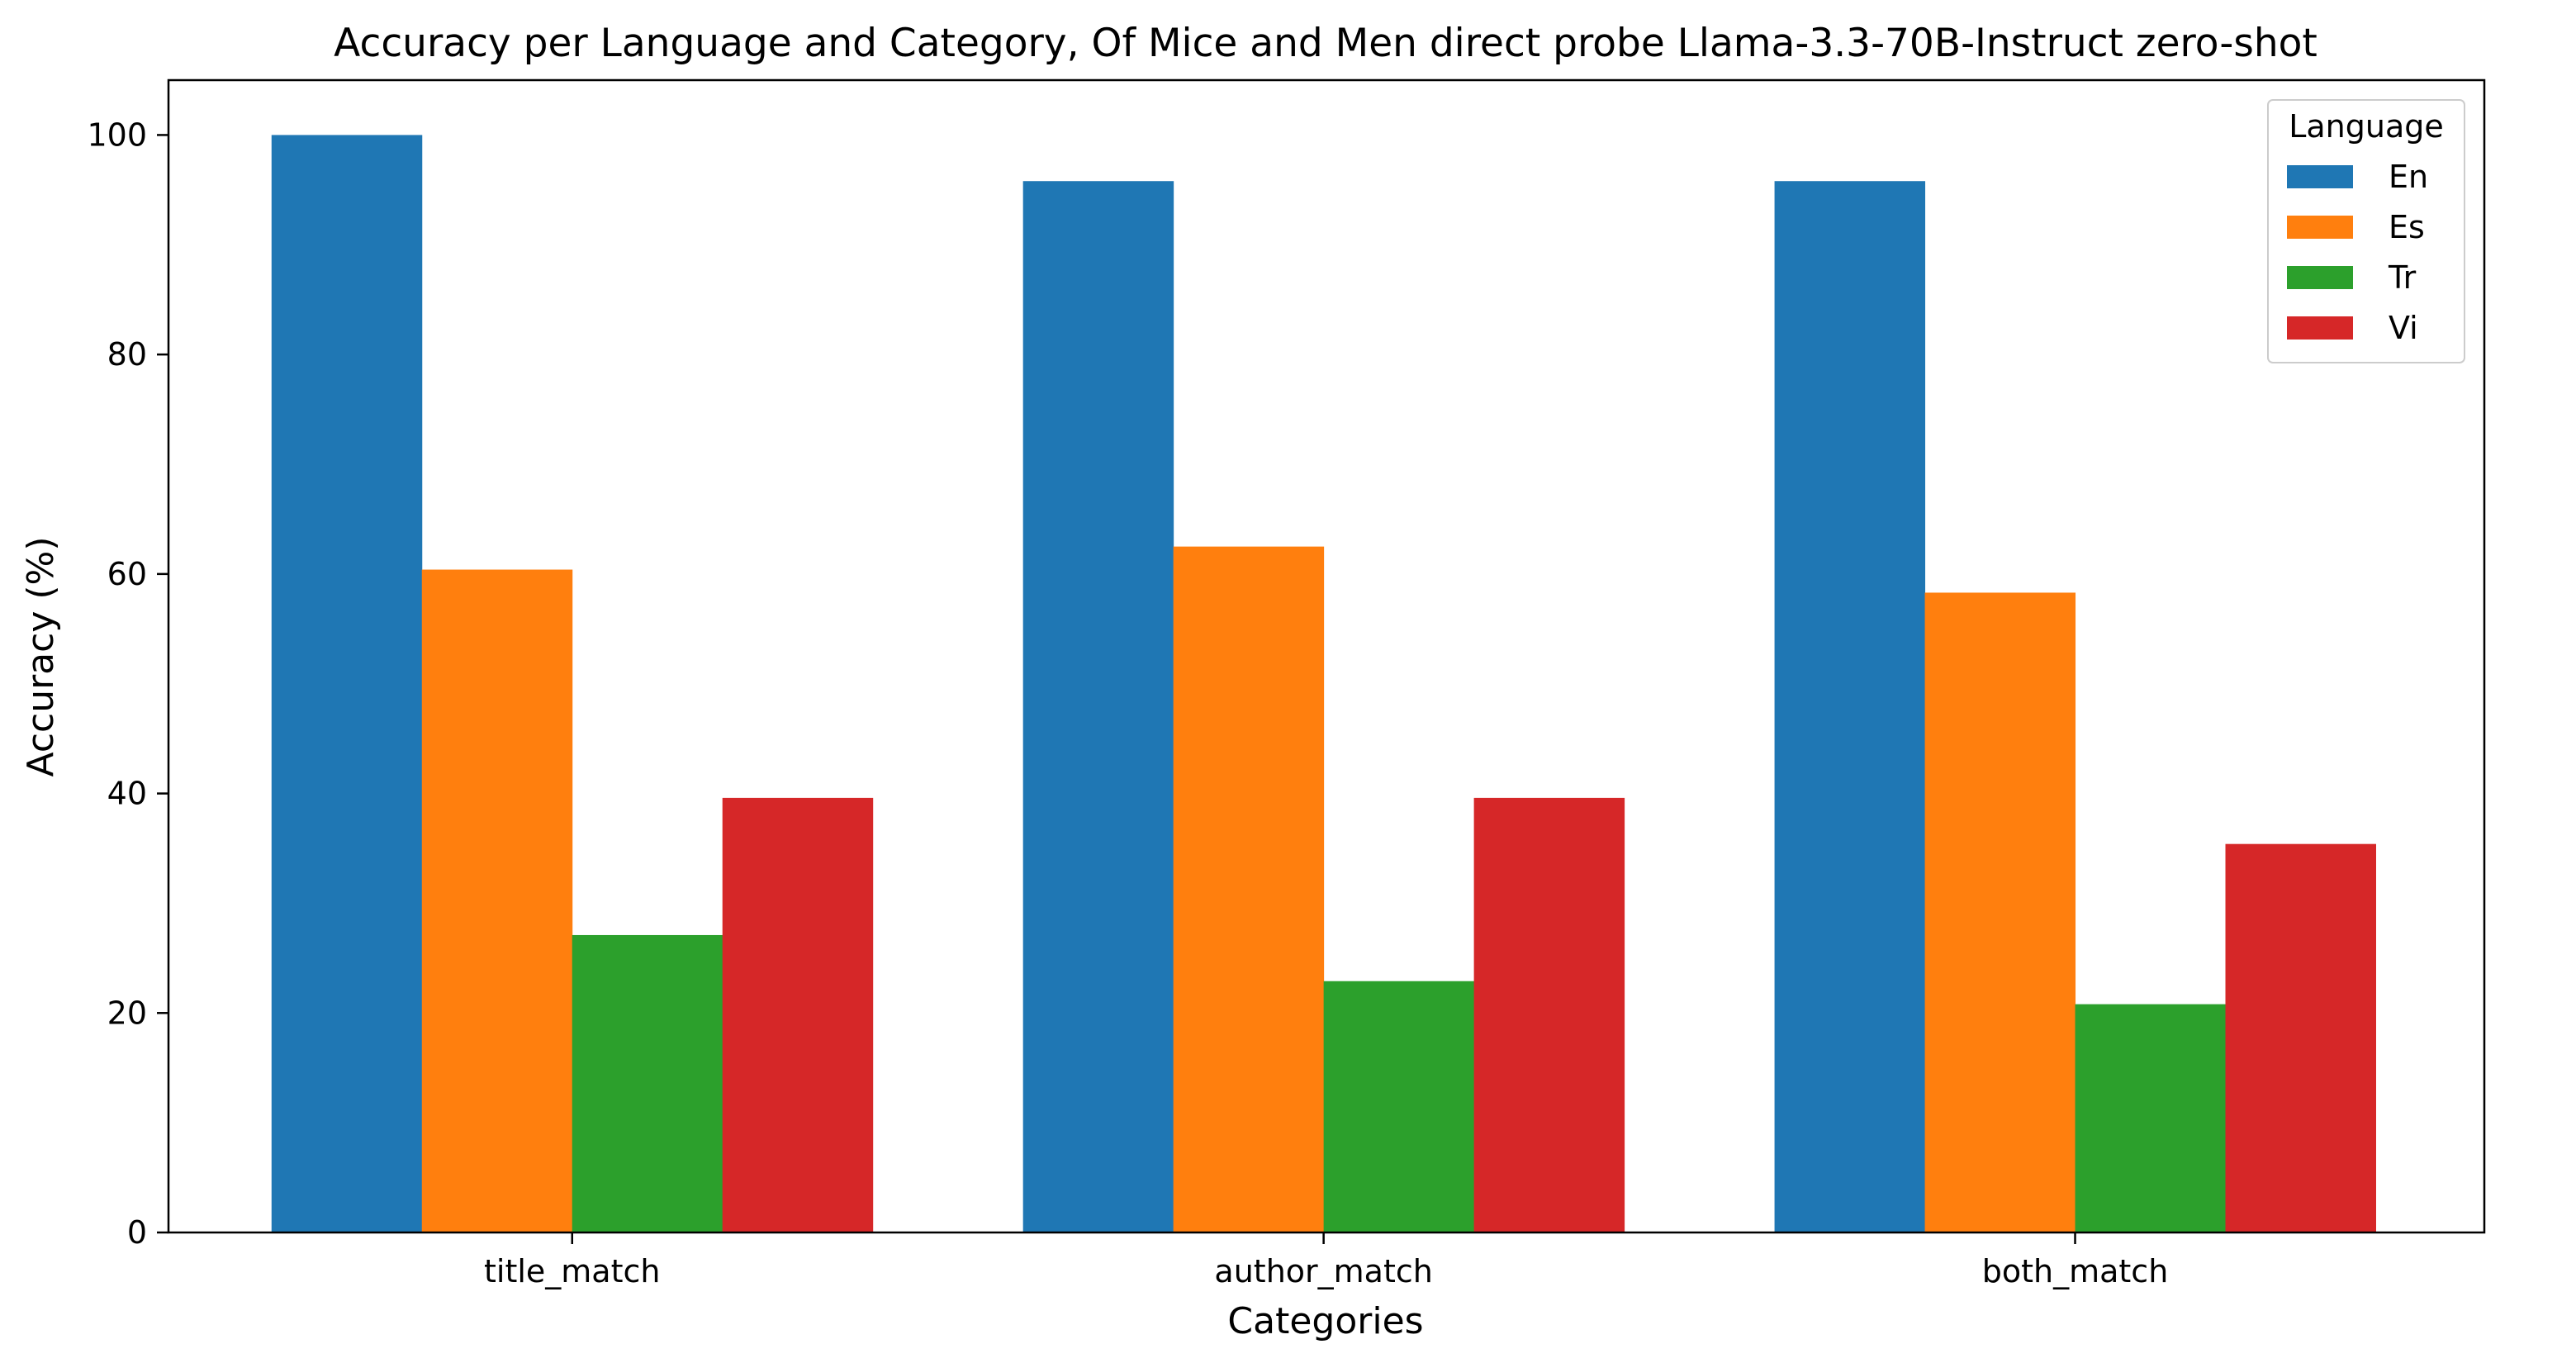 The height and width of the screenshot is (1363, 2576). Describe the element at coordinates (2408, 177) in the screenshot. I see `legend-label-en: En` at that location.